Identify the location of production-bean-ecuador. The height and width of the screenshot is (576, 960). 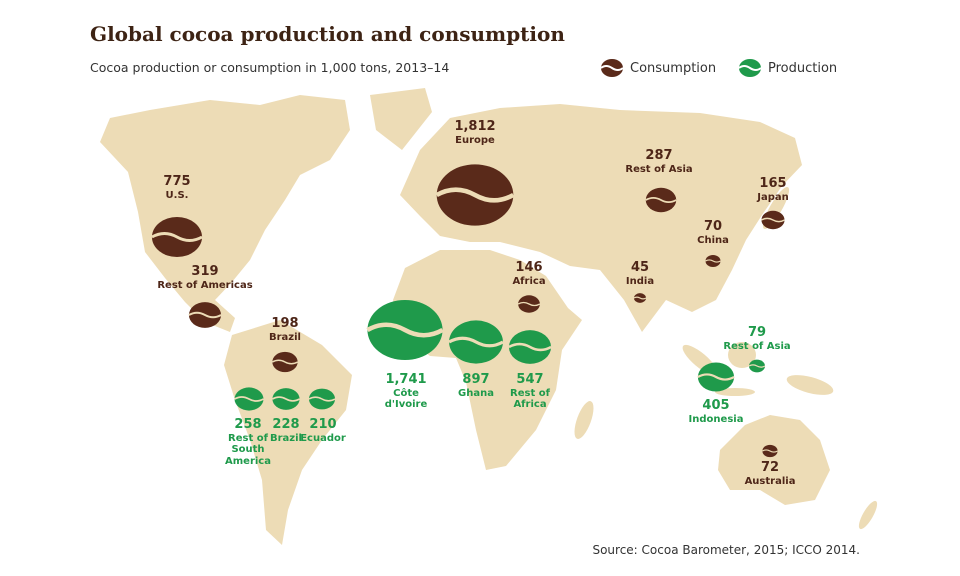
(322, 399).